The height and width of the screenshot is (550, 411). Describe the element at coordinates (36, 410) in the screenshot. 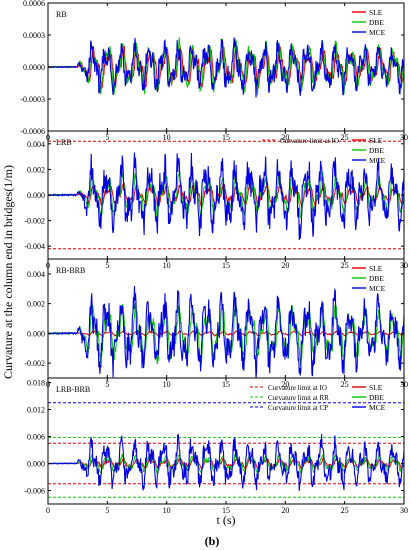

I see `y-tick-label: 0.012` at that location.